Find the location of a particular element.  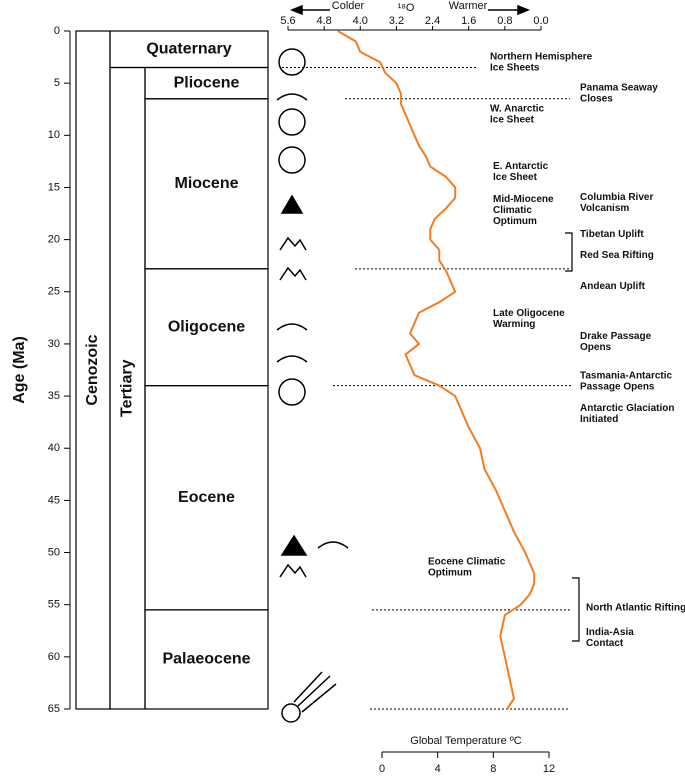

y-tick-label: 55 is located at coordinates (54, 605).